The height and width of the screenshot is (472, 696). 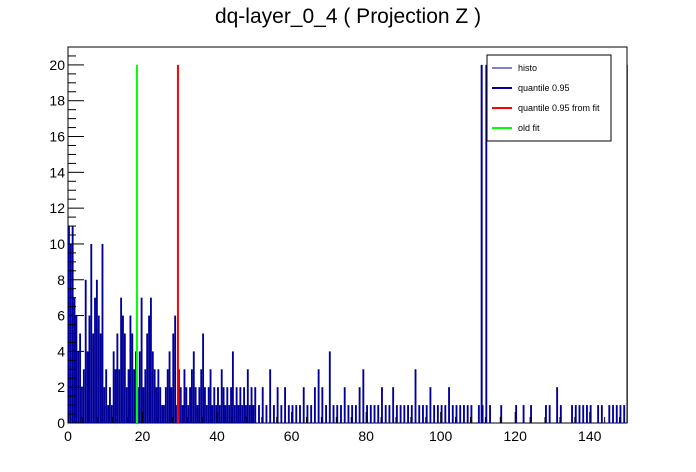 I want to click on x-tick-label: 80, so click(x=366, y=436).